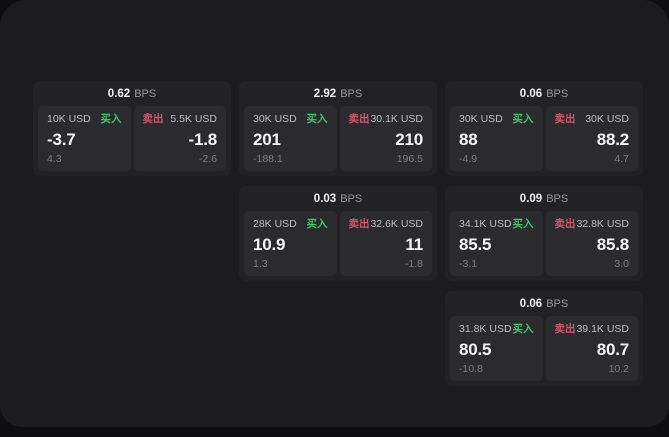 The width and height of the screenshot is (669, 437). What do you see at coordinates (612, 349) in the screenshot?
I see `sell-price: 80.7` at bounding box center [612, 349].